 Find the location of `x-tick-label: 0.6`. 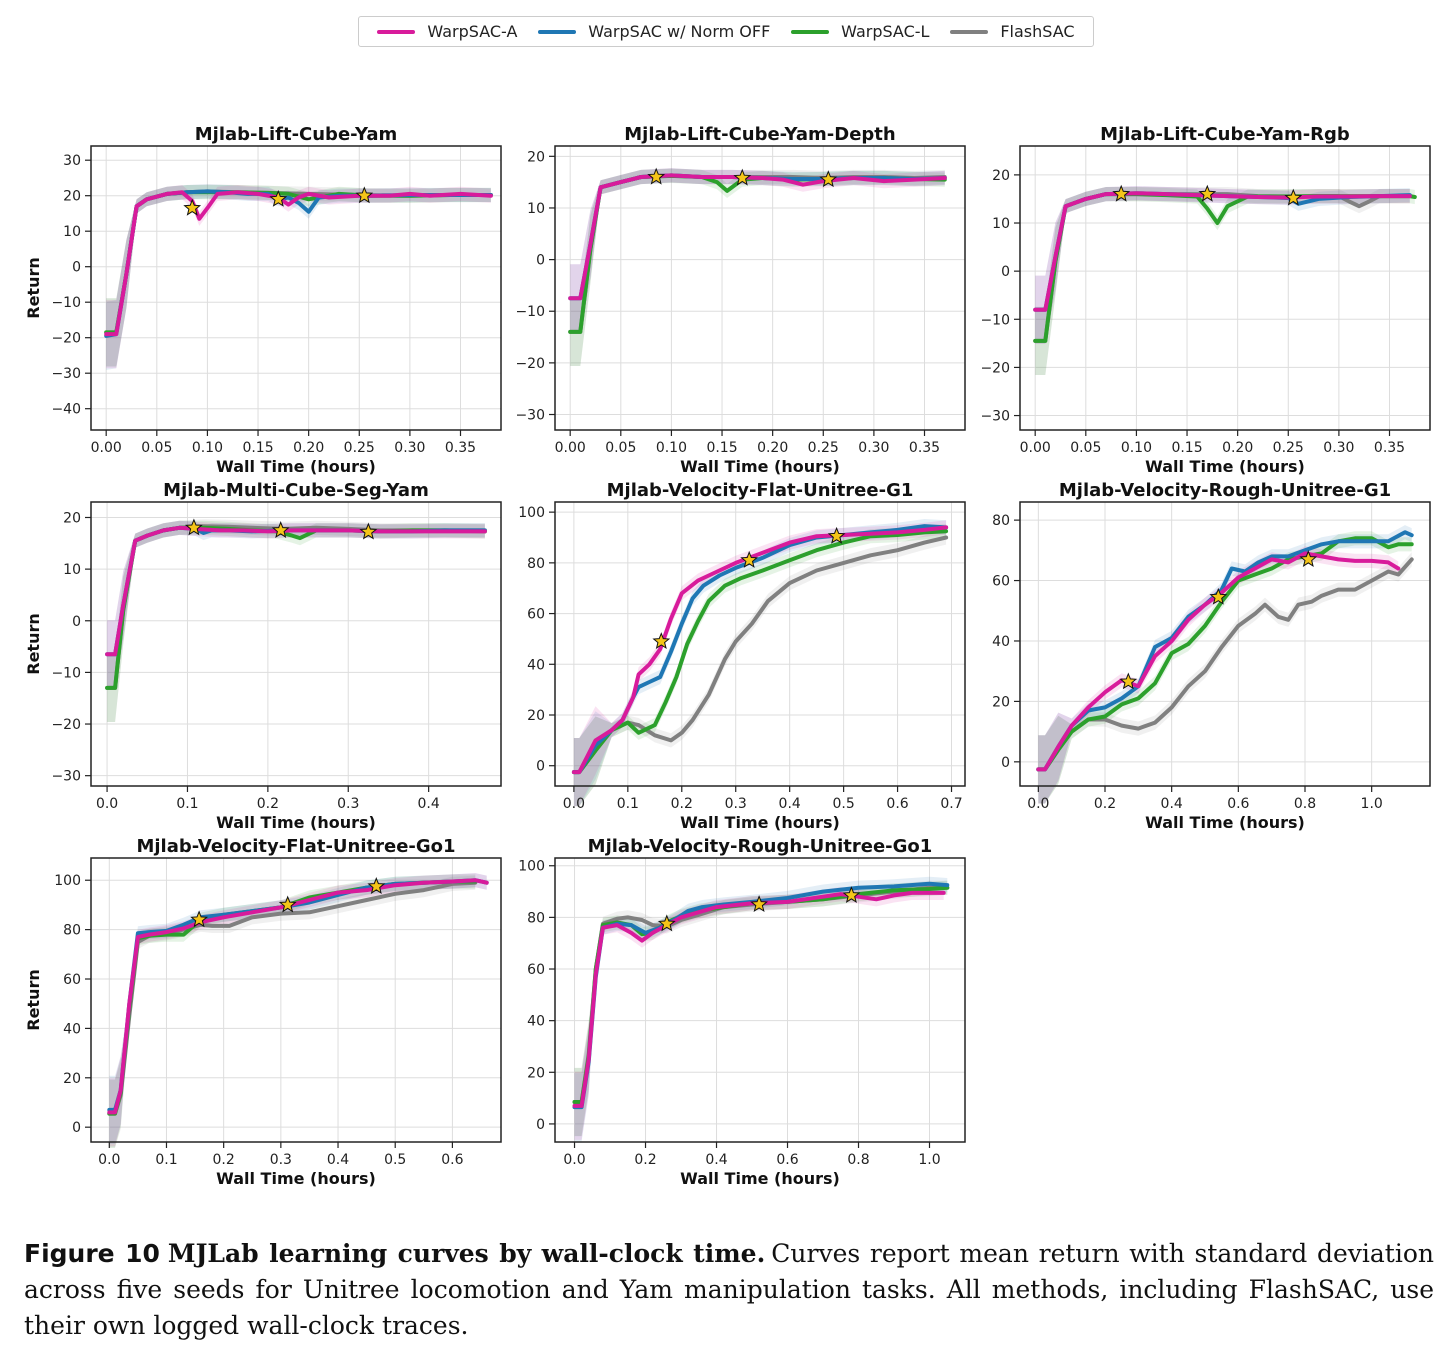

x-tick-label: 0.6 is located at coordinates (787, 1160).